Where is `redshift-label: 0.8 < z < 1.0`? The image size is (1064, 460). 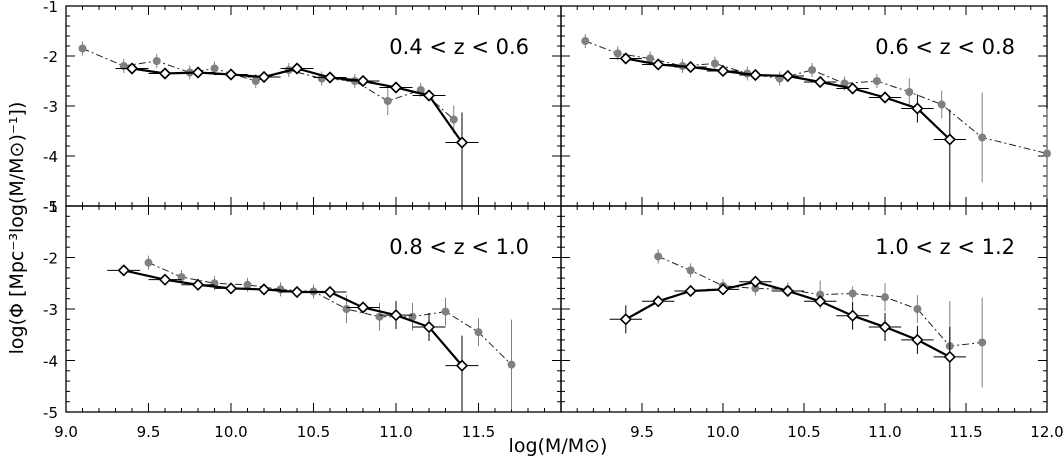
redshift-label: 0.8 < z < 1.0 is located at coordinates (459, 247).